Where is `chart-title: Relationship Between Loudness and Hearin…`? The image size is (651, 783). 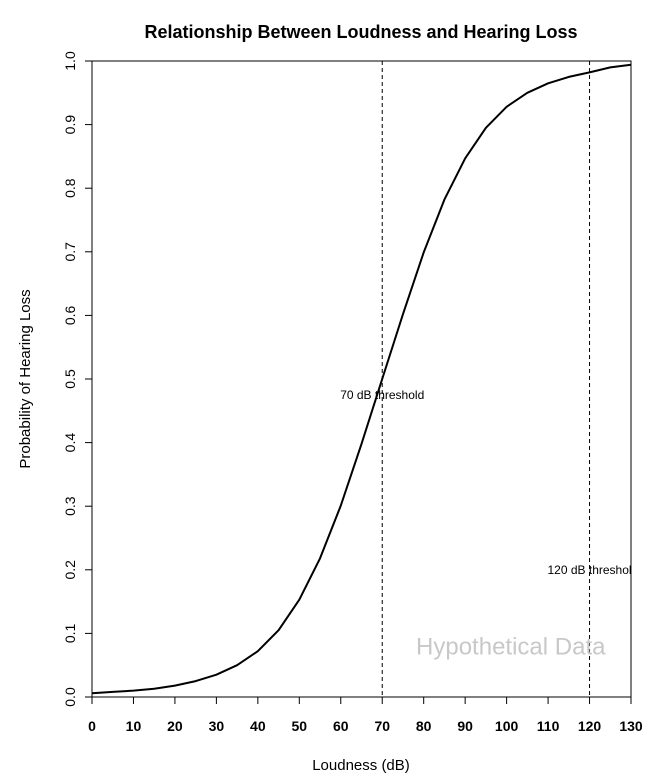 chart-title: Relationship Between Loudness and Hearin… is located at coordinates (360, 32).